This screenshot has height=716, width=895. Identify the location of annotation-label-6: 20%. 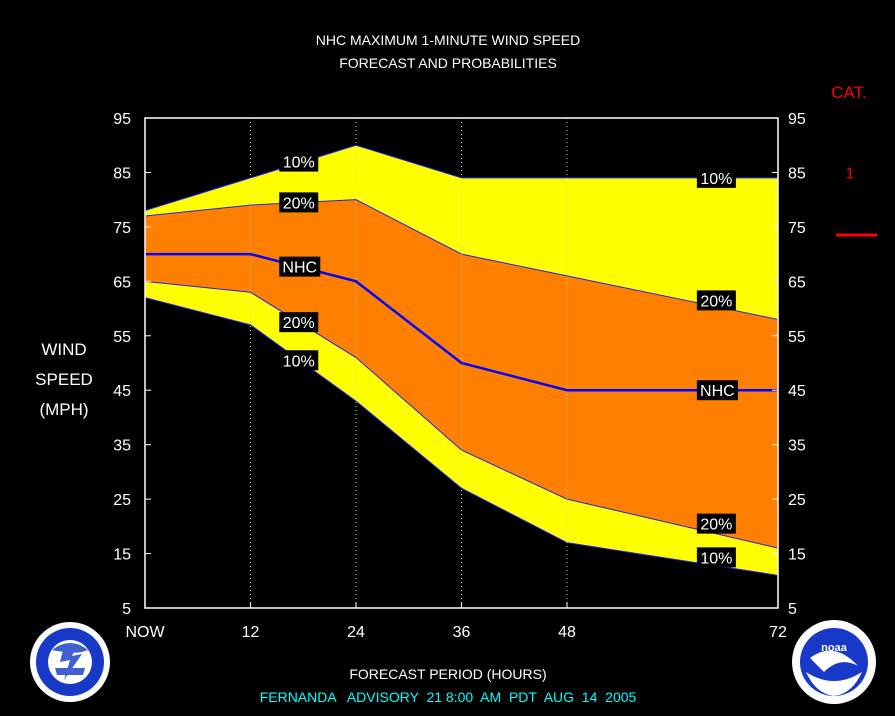
(716, 301).